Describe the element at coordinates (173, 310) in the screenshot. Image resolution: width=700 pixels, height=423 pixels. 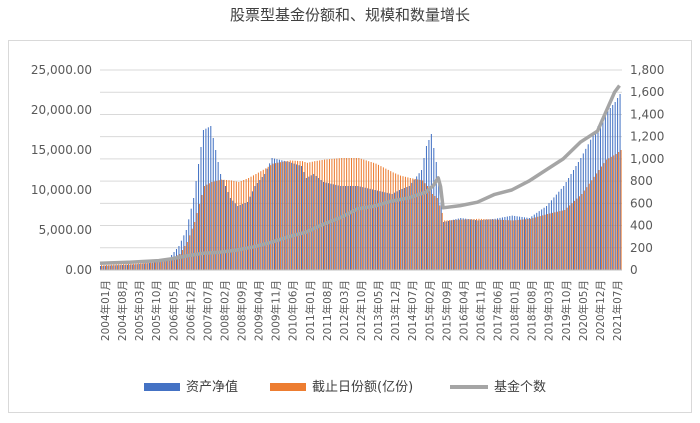
I see `x-tick-label: 2006年05月` at that location.